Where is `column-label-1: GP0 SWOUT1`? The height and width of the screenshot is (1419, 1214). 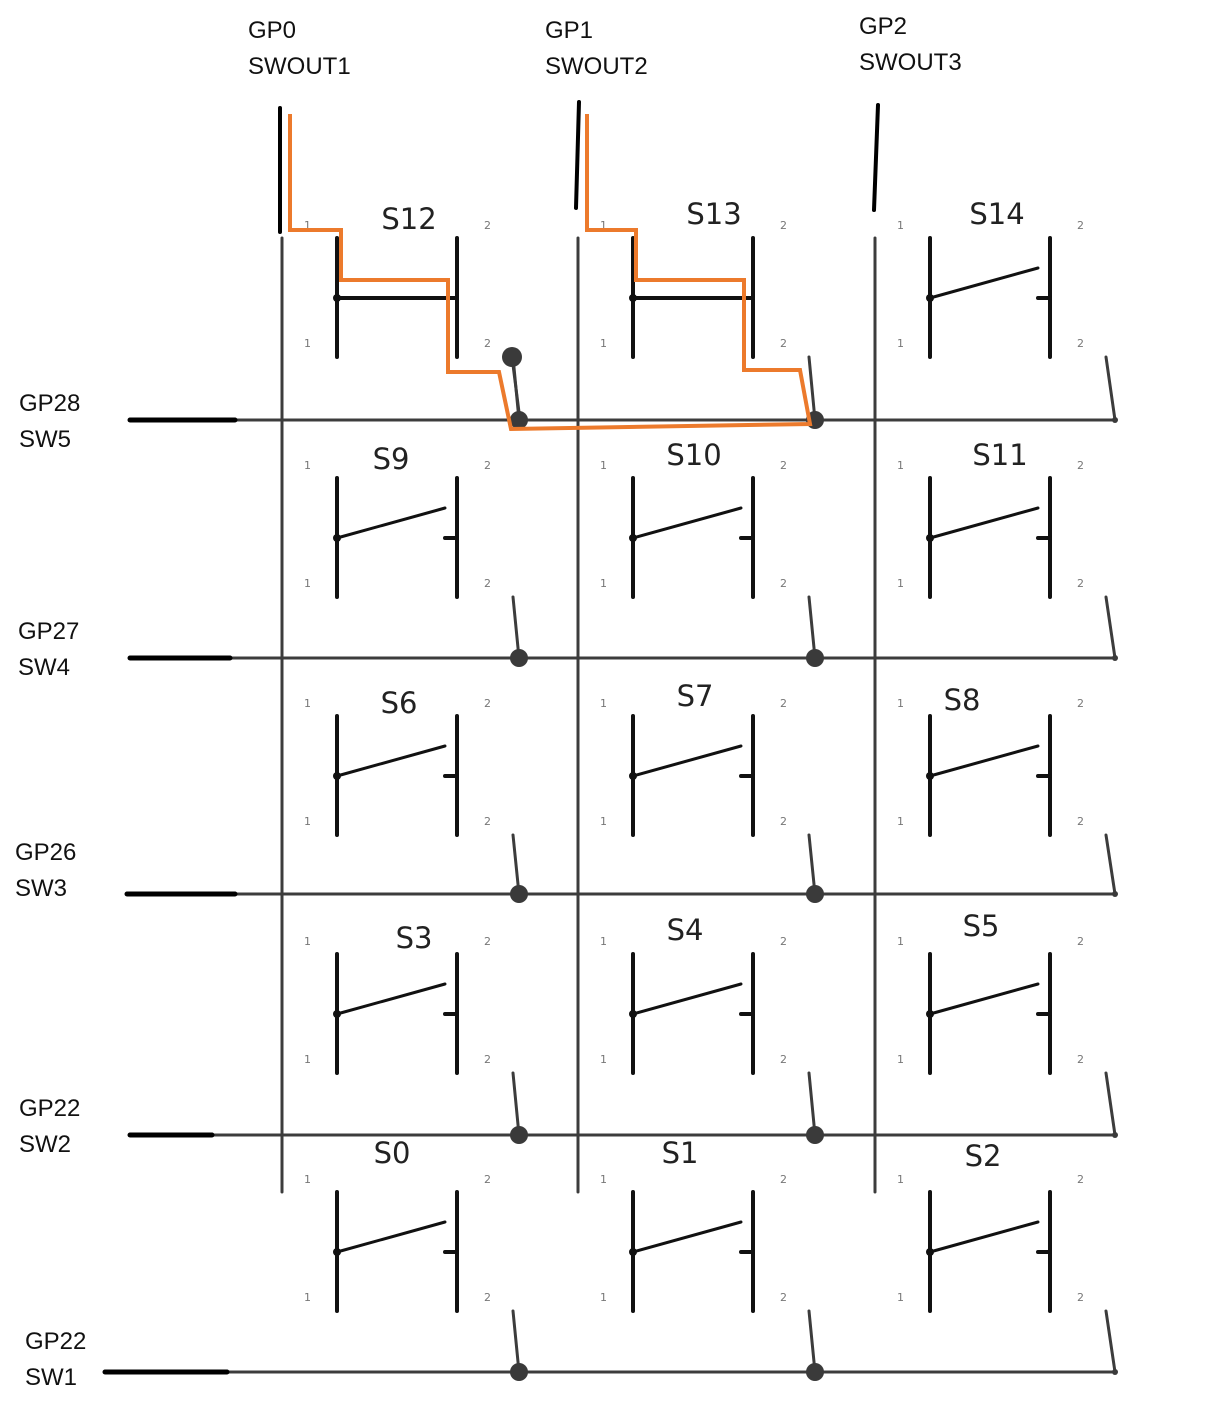 column-label-1: GP0 SWOUT1 is located at coordinates (299, 49).